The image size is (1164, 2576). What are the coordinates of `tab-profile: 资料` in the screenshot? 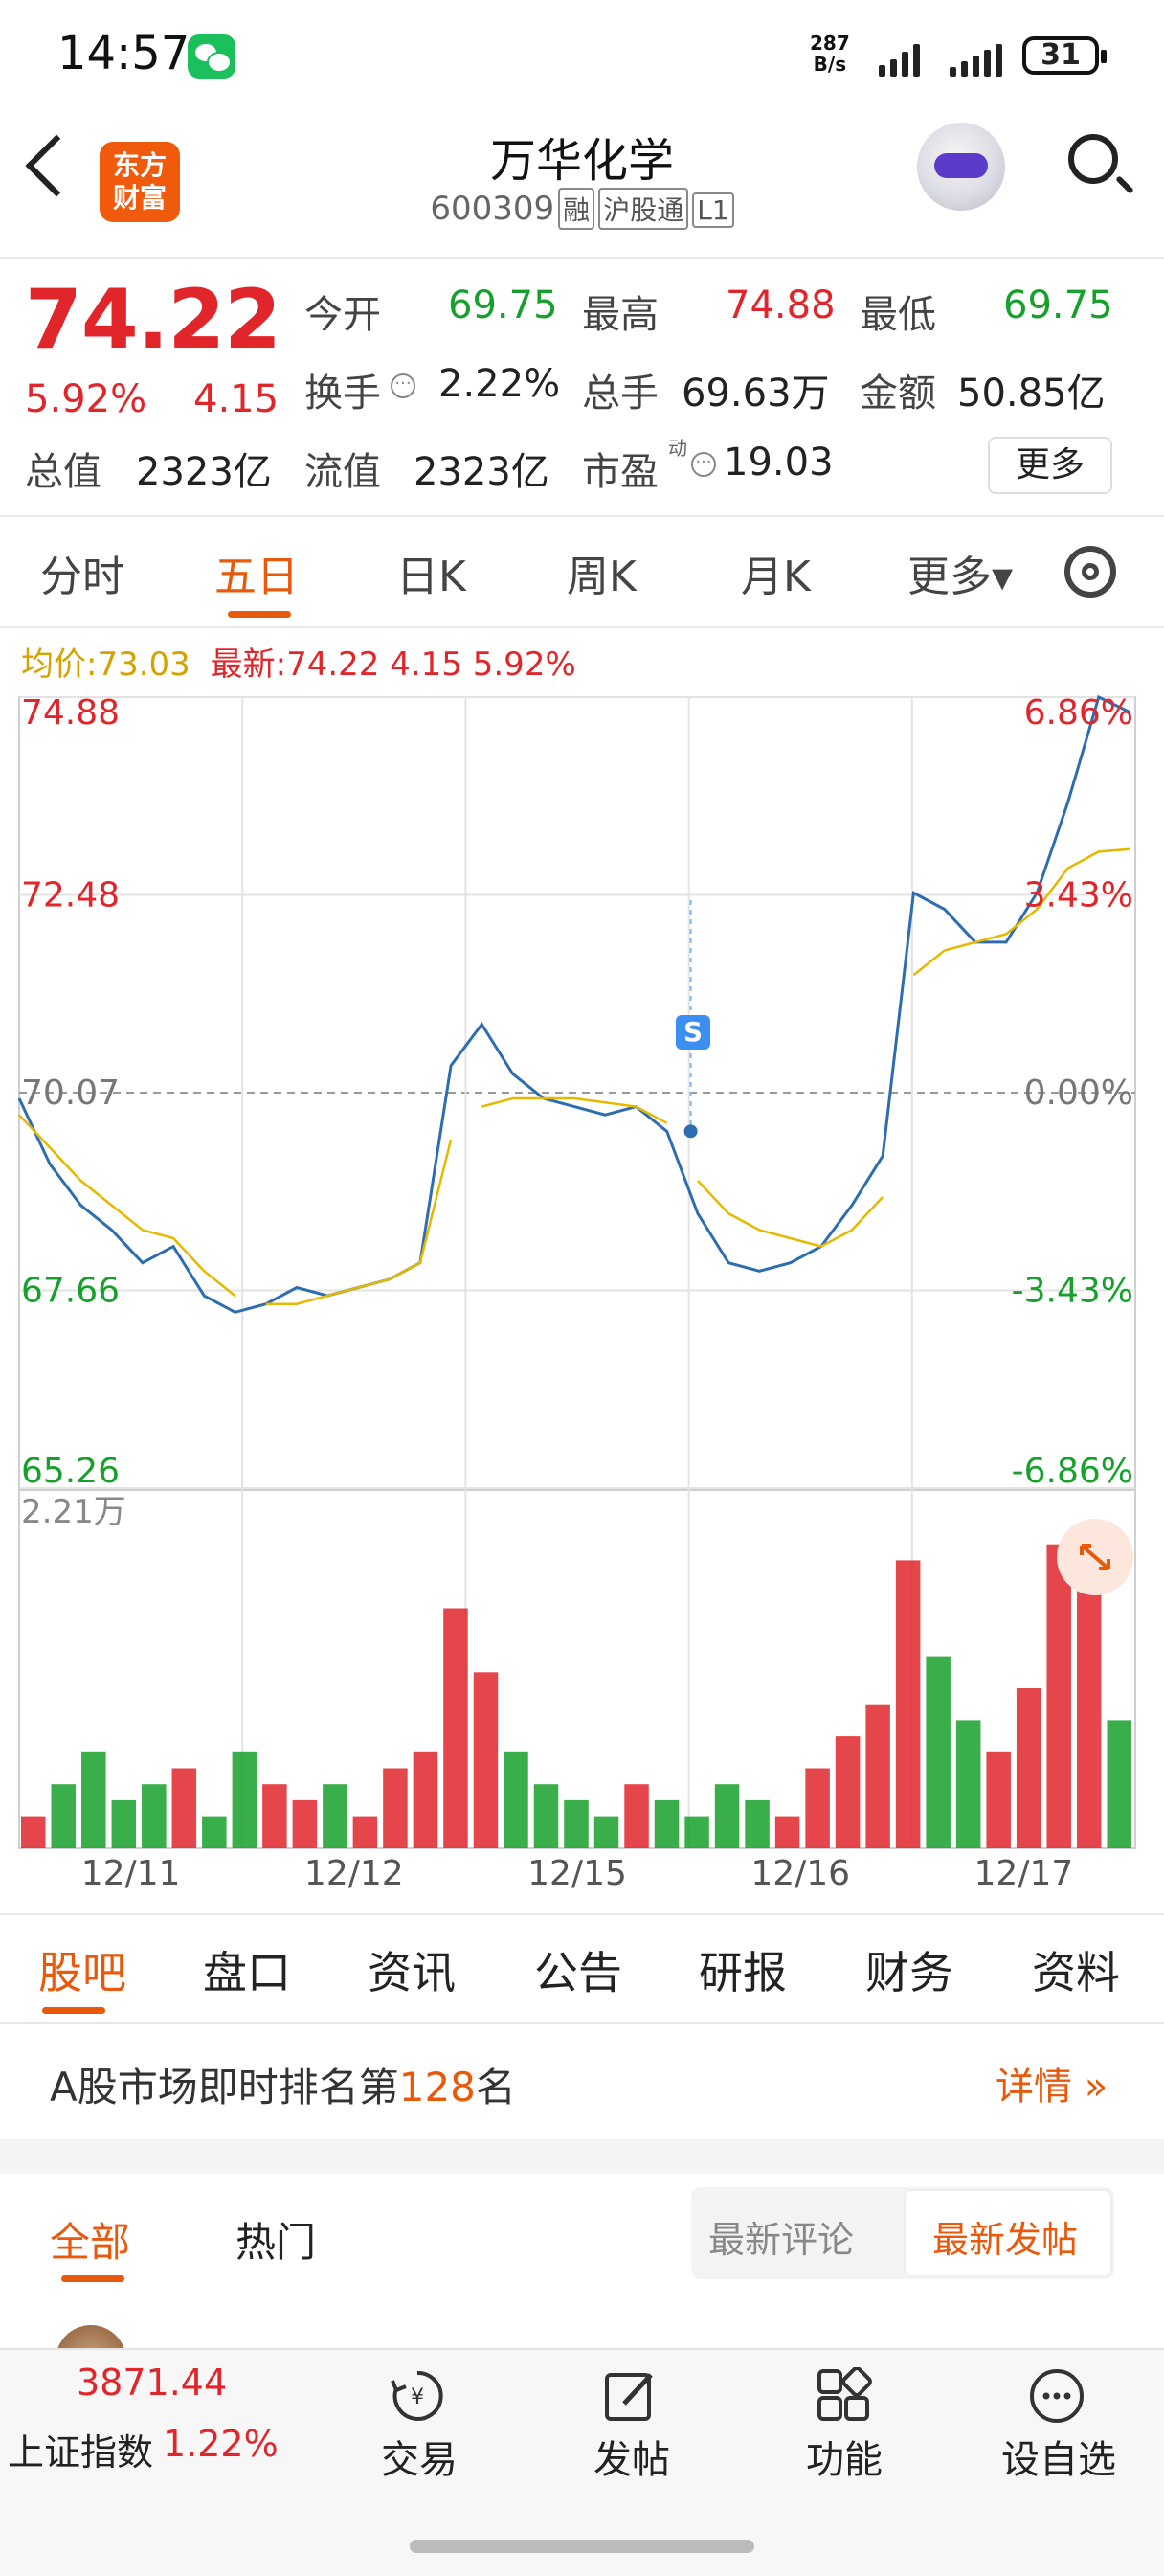 It's located at (1076, 1973).